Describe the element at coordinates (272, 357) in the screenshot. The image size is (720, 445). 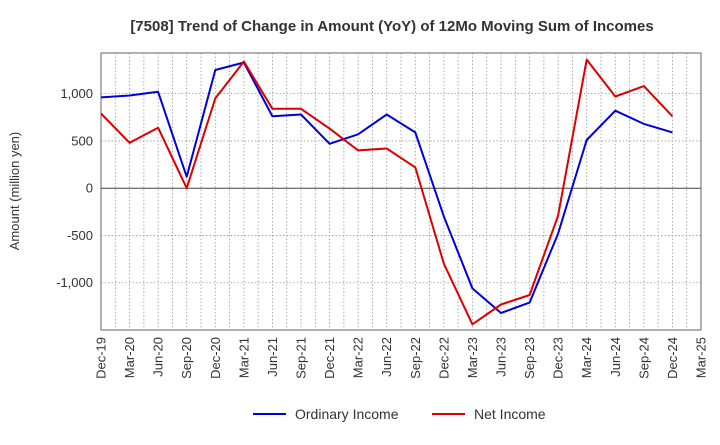
I see `x-tick-label: Jun-21` at that location.